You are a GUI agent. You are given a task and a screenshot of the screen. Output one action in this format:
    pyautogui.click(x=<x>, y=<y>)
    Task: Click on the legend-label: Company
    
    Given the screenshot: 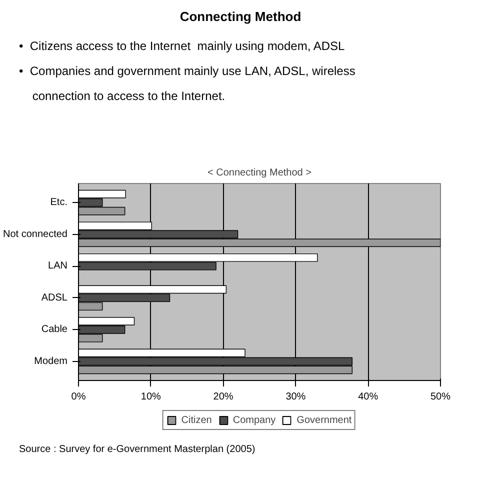 What is the action you would take?
    pyautogui.click(x=254, y=420)
    